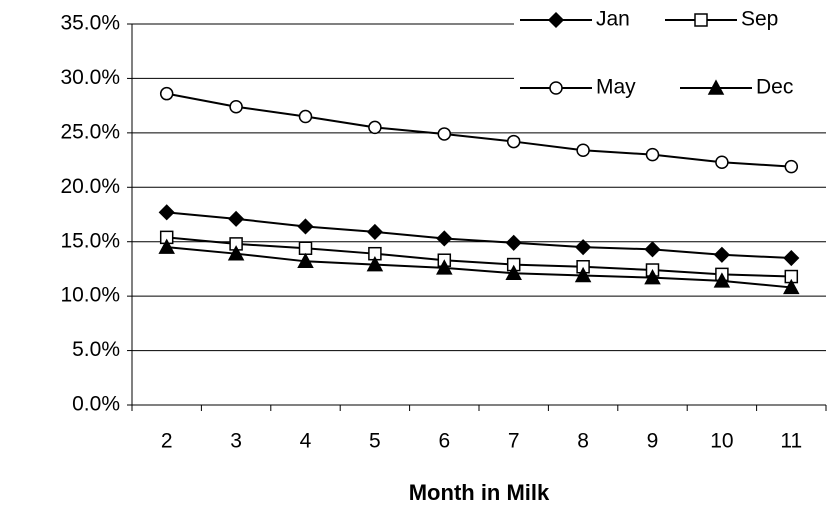 Image resolution: width=831 pixels, height=513 pixels. I want to click on x-tick-label: 5, so click(375, 441).